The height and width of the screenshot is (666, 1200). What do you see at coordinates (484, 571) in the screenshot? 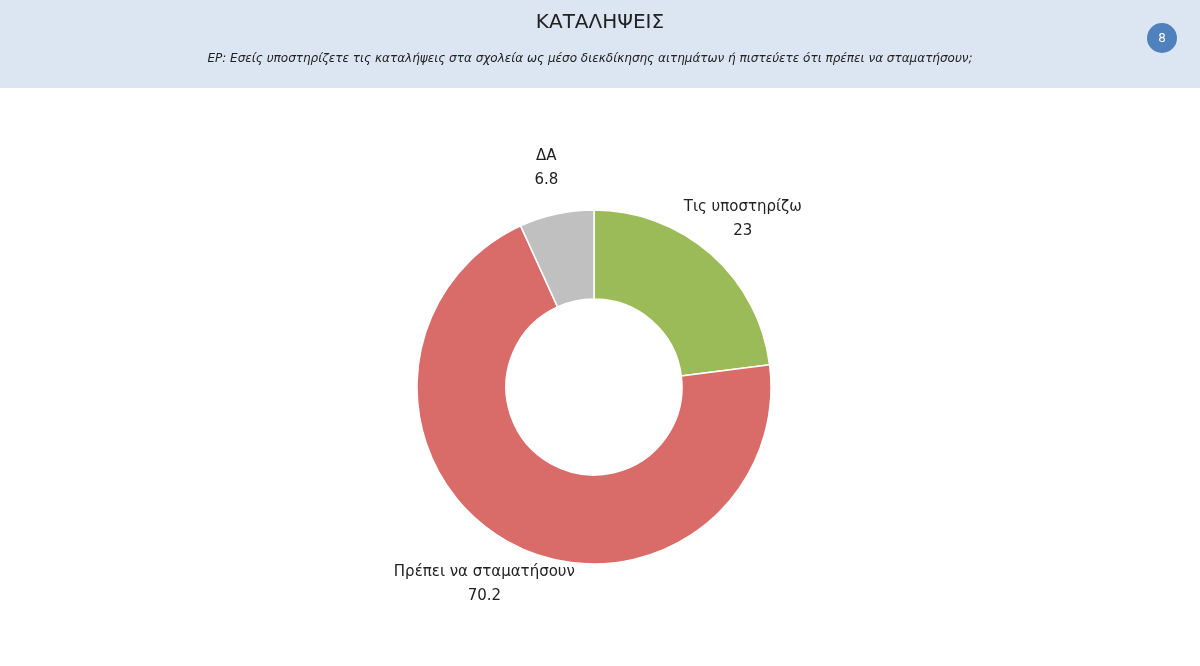
I see `slice-label: Πρέπει να σταματήσουν` at bounding box center [484, 571].